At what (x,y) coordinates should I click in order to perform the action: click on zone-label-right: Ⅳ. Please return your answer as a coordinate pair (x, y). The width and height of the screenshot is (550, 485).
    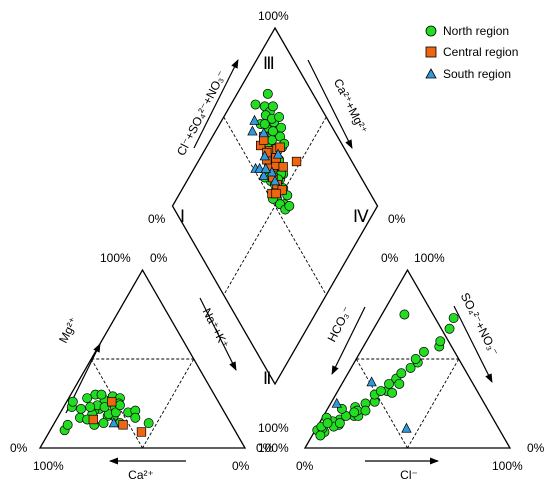
    Looking at the image, I should click on (361, 216).